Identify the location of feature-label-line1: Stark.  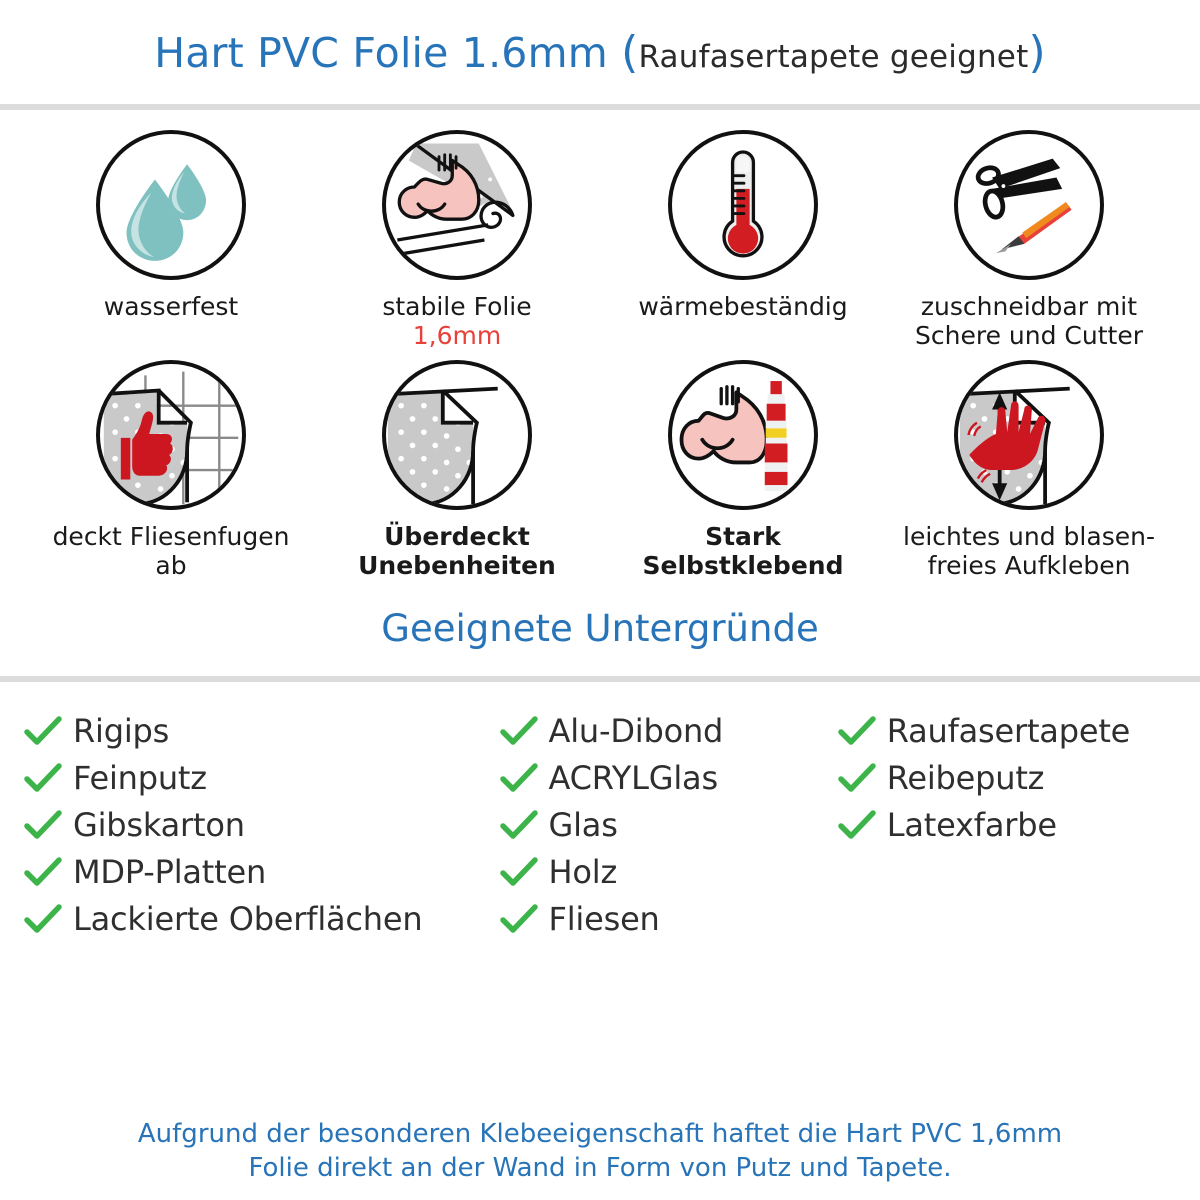
(743, 536).